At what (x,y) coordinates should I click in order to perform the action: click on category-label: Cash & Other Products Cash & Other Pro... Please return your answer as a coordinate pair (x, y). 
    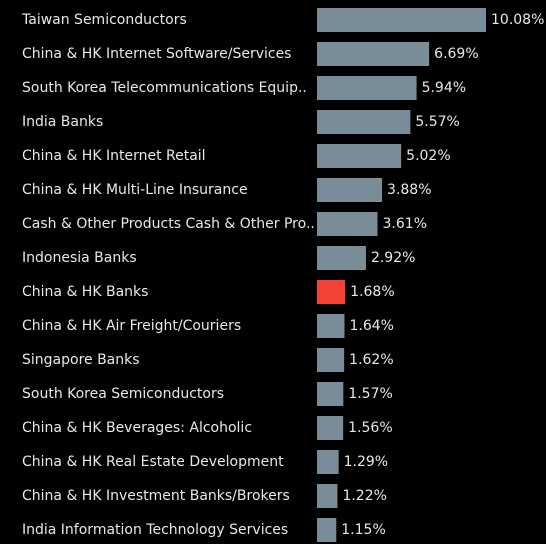
    Looking at the image, I should click on (168, 224).